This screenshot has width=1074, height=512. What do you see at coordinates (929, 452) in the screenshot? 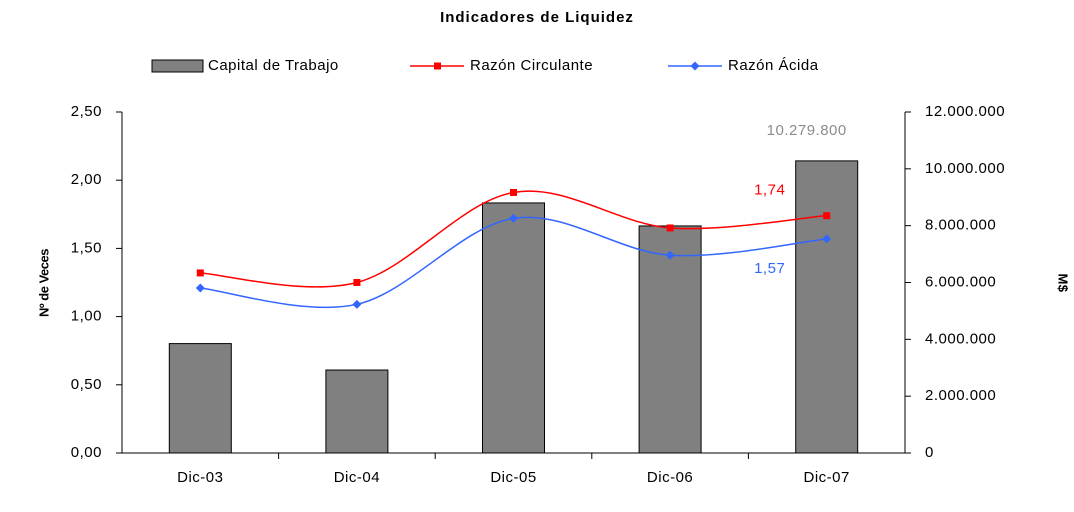
I see `y2-tick-label: 0` at bounding box center [929, 452].